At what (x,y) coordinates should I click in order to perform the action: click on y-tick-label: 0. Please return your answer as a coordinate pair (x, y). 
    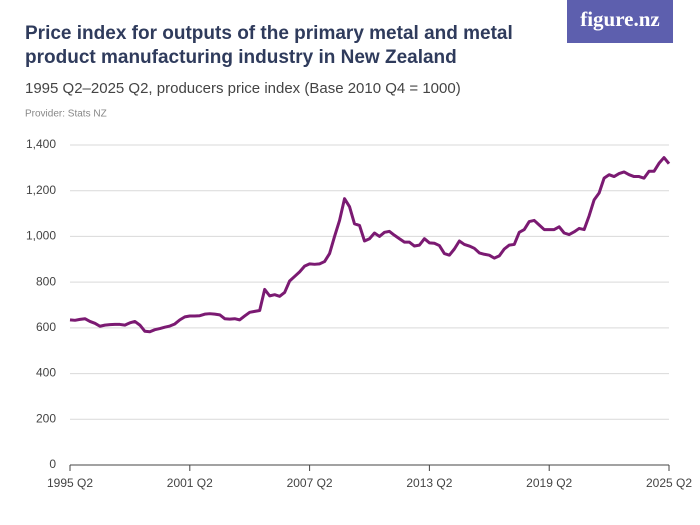
    Looking at the image, I should click on (52, 464).